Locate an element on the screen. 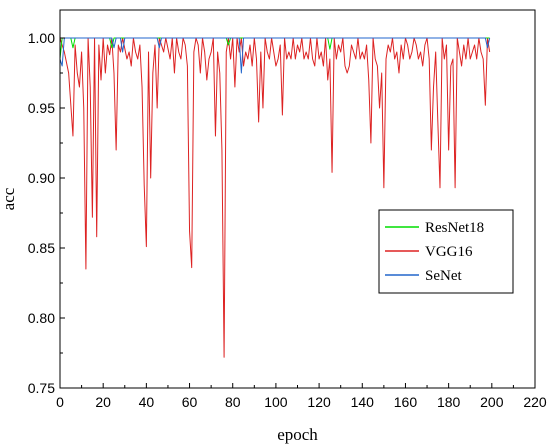 The image size is (550, 448). legend-label: VGG16 is located at coordinates (449, 252).